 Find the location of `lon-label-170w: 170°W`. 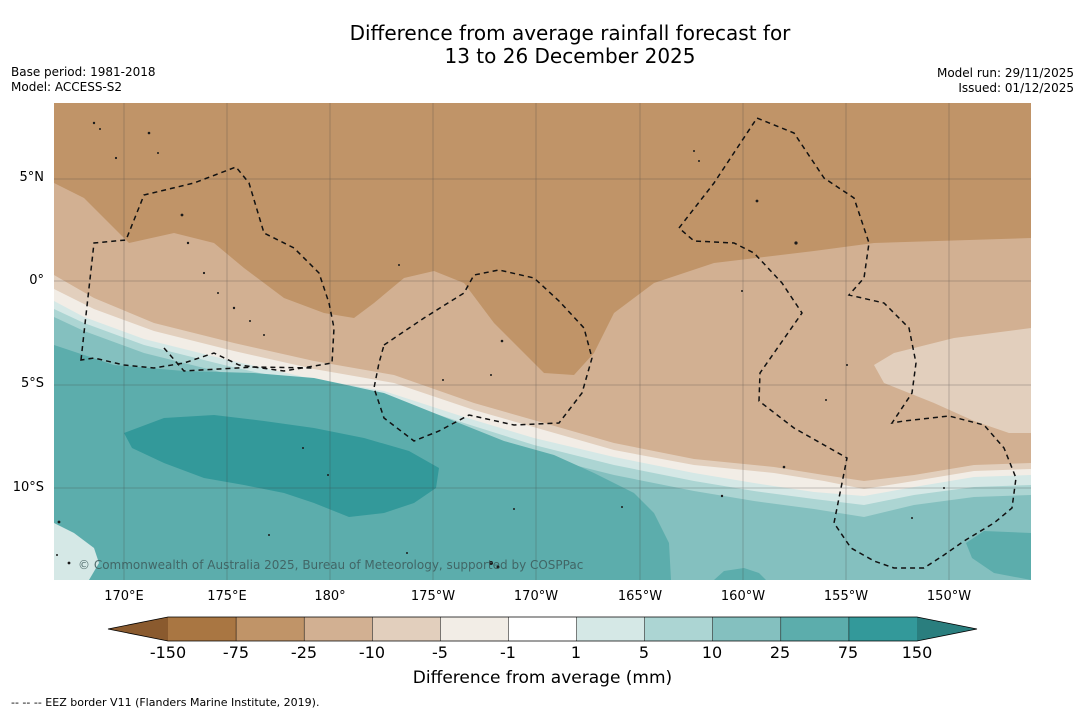

lon-label-170w: 170°W is located at coordinates (536, 596).